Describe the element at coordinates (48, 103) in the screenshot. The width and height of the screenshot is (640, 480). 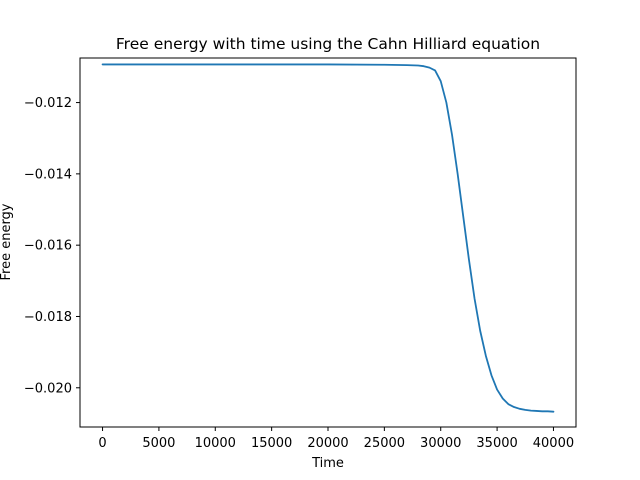
I see `y-tick-label: −0.012` at that location.